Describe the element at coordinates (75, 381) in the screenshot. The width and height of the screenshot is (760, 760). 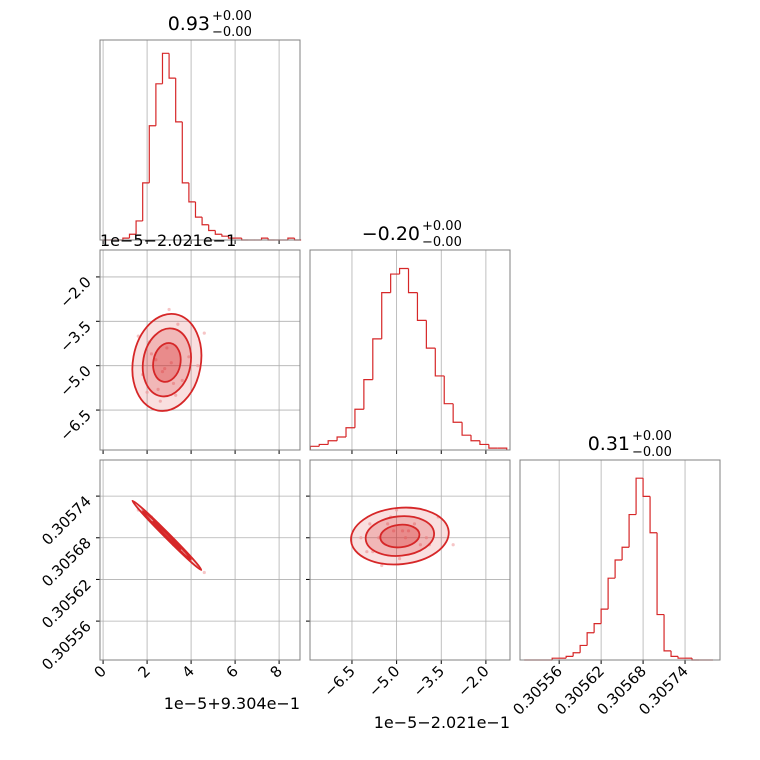
I see `y-tick-label: −5.0` at that location.